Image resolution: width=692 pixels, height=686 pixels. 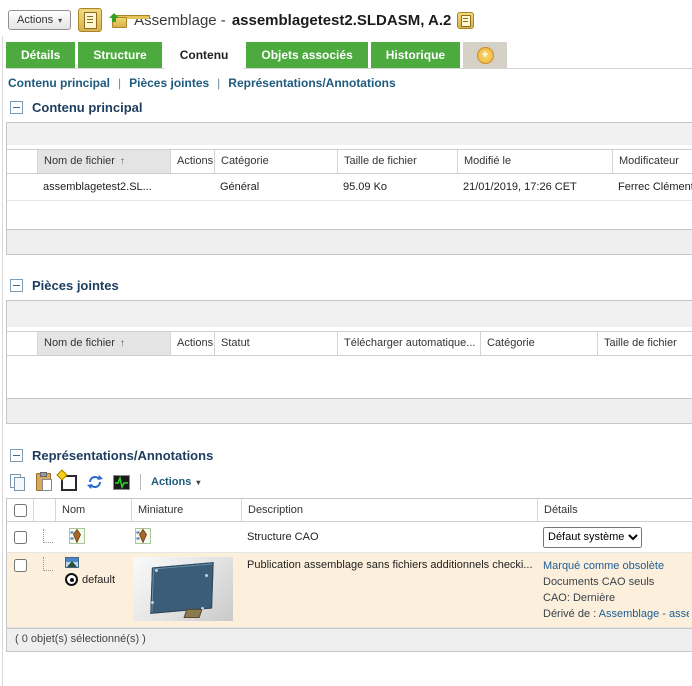 What do you see at coordinates (99, 579) in the screenshot?
I see `representation-name: default` at bounding box center [99, 579].